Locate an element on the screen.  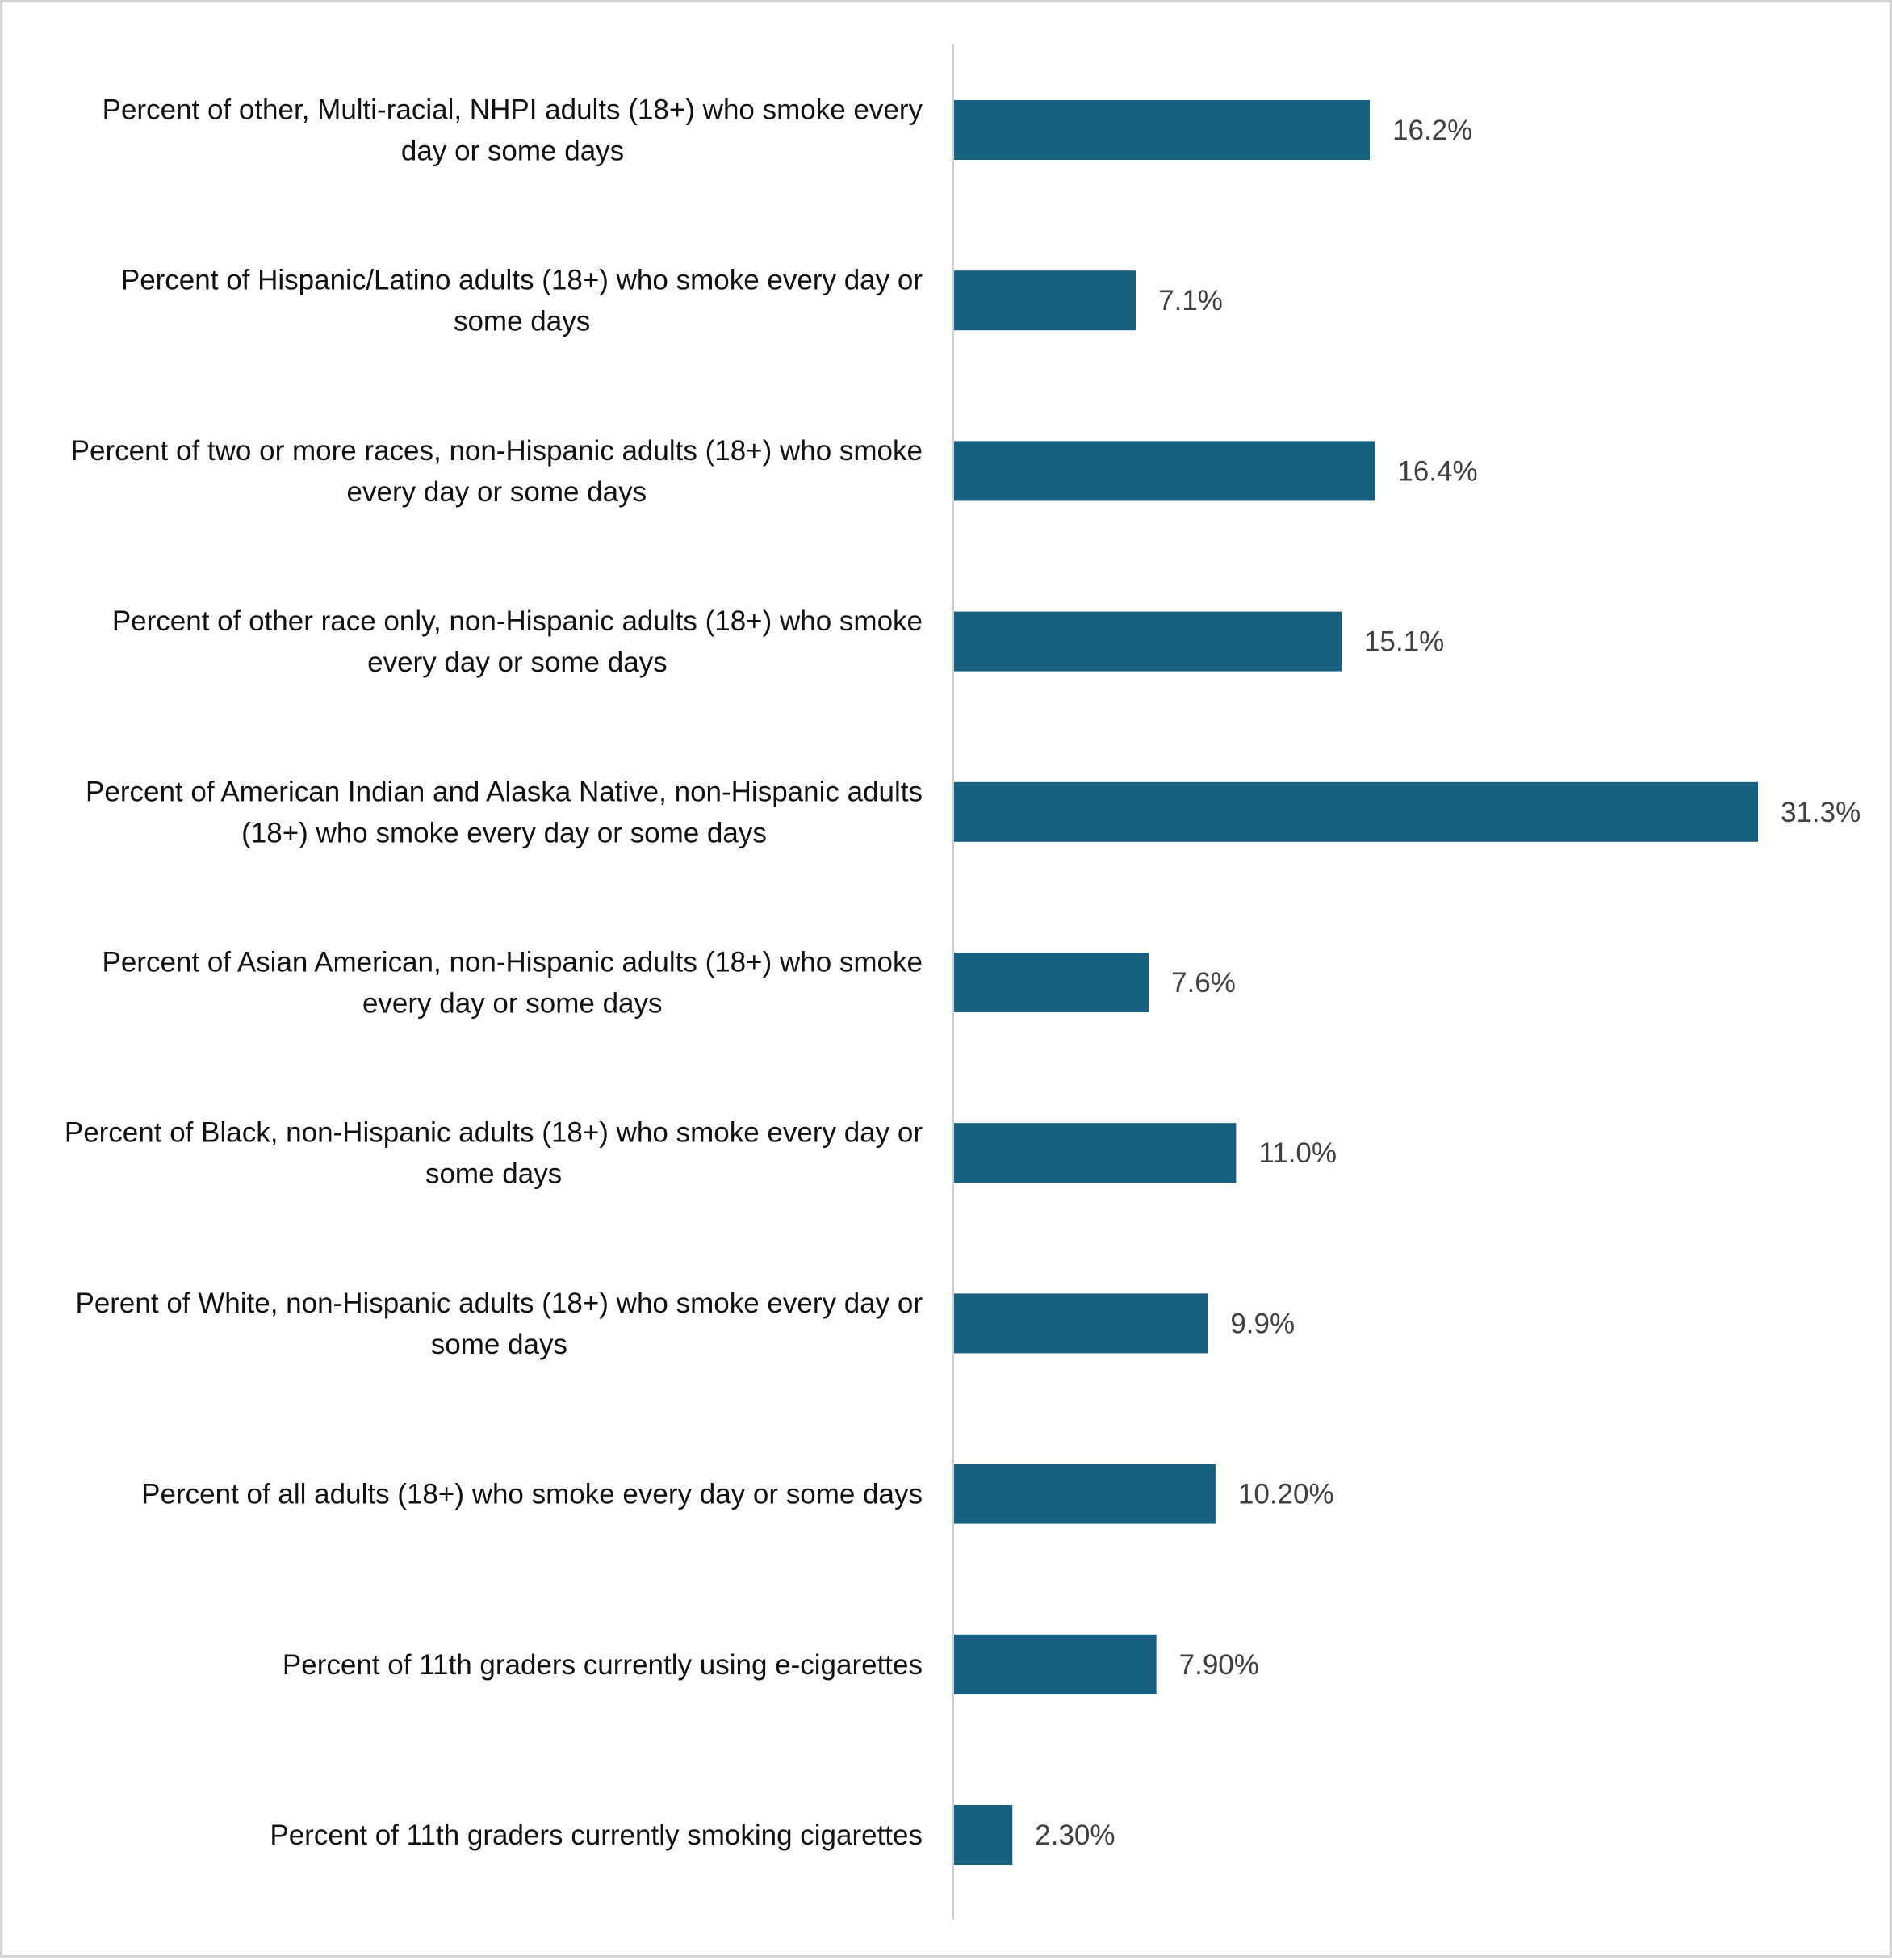
category-label-0-line-1: day or some days is located at coordinates (512, 151).